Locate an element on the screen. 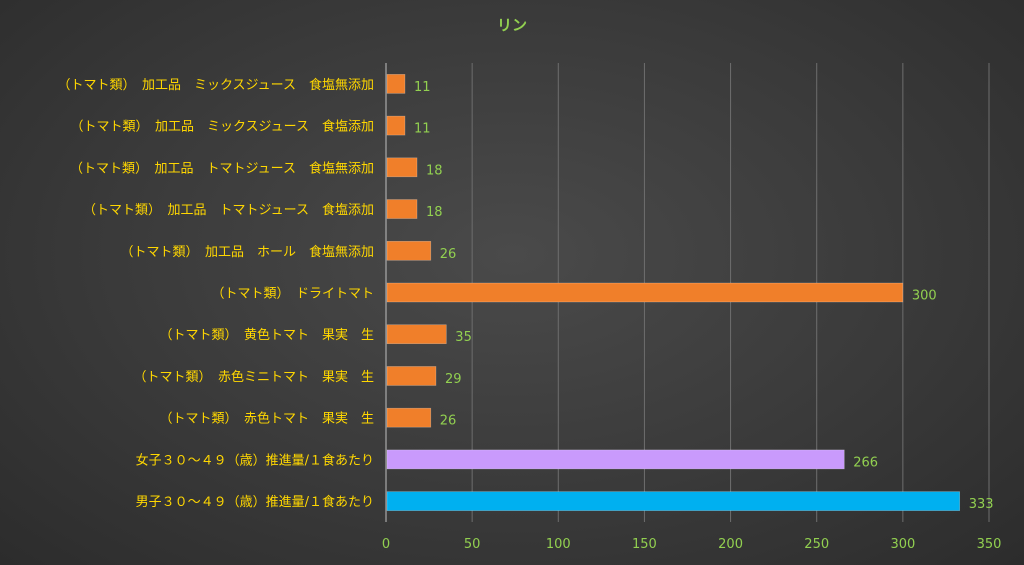 The image size is (1024, 565). x-tick-label: 50 is located at coordinates (472, 544).